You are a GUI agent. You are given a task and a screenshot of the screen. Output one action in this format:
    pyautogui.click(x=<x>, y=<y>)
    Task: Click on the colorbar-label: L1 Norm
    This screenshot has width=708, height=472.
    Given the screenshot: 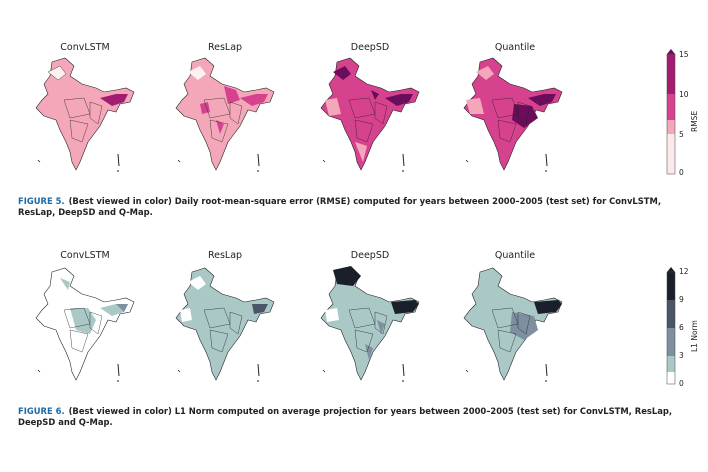 What is the action you would take?
    pyautogui.click(x=694, y=336)
    